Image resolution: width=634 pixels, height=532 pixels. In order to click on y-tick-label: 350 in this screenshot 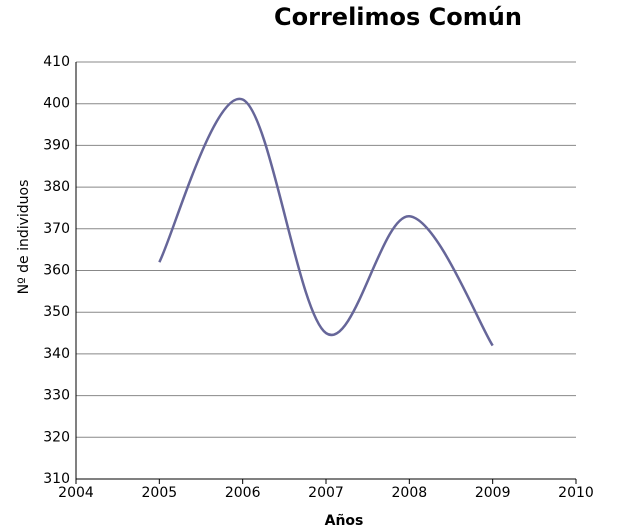, I will do `click(56, 312)`.